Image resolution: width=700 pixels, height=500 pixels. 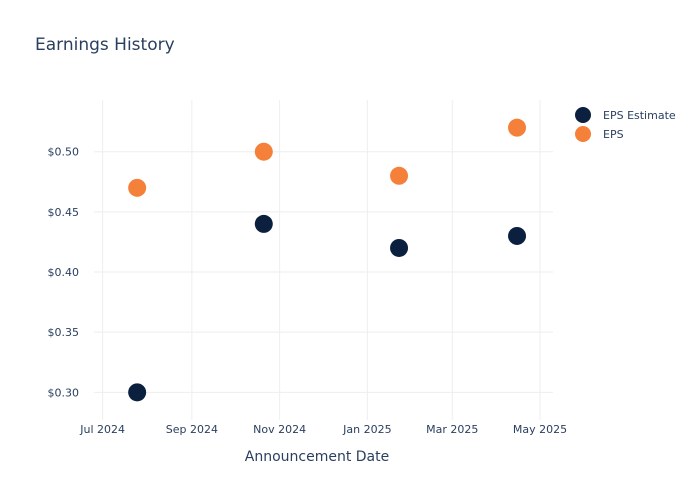 What do you see at coordinates (540, 429) in the screenshot?
I see `x-tick-label: May 2025` at bounding box center [540, 429].